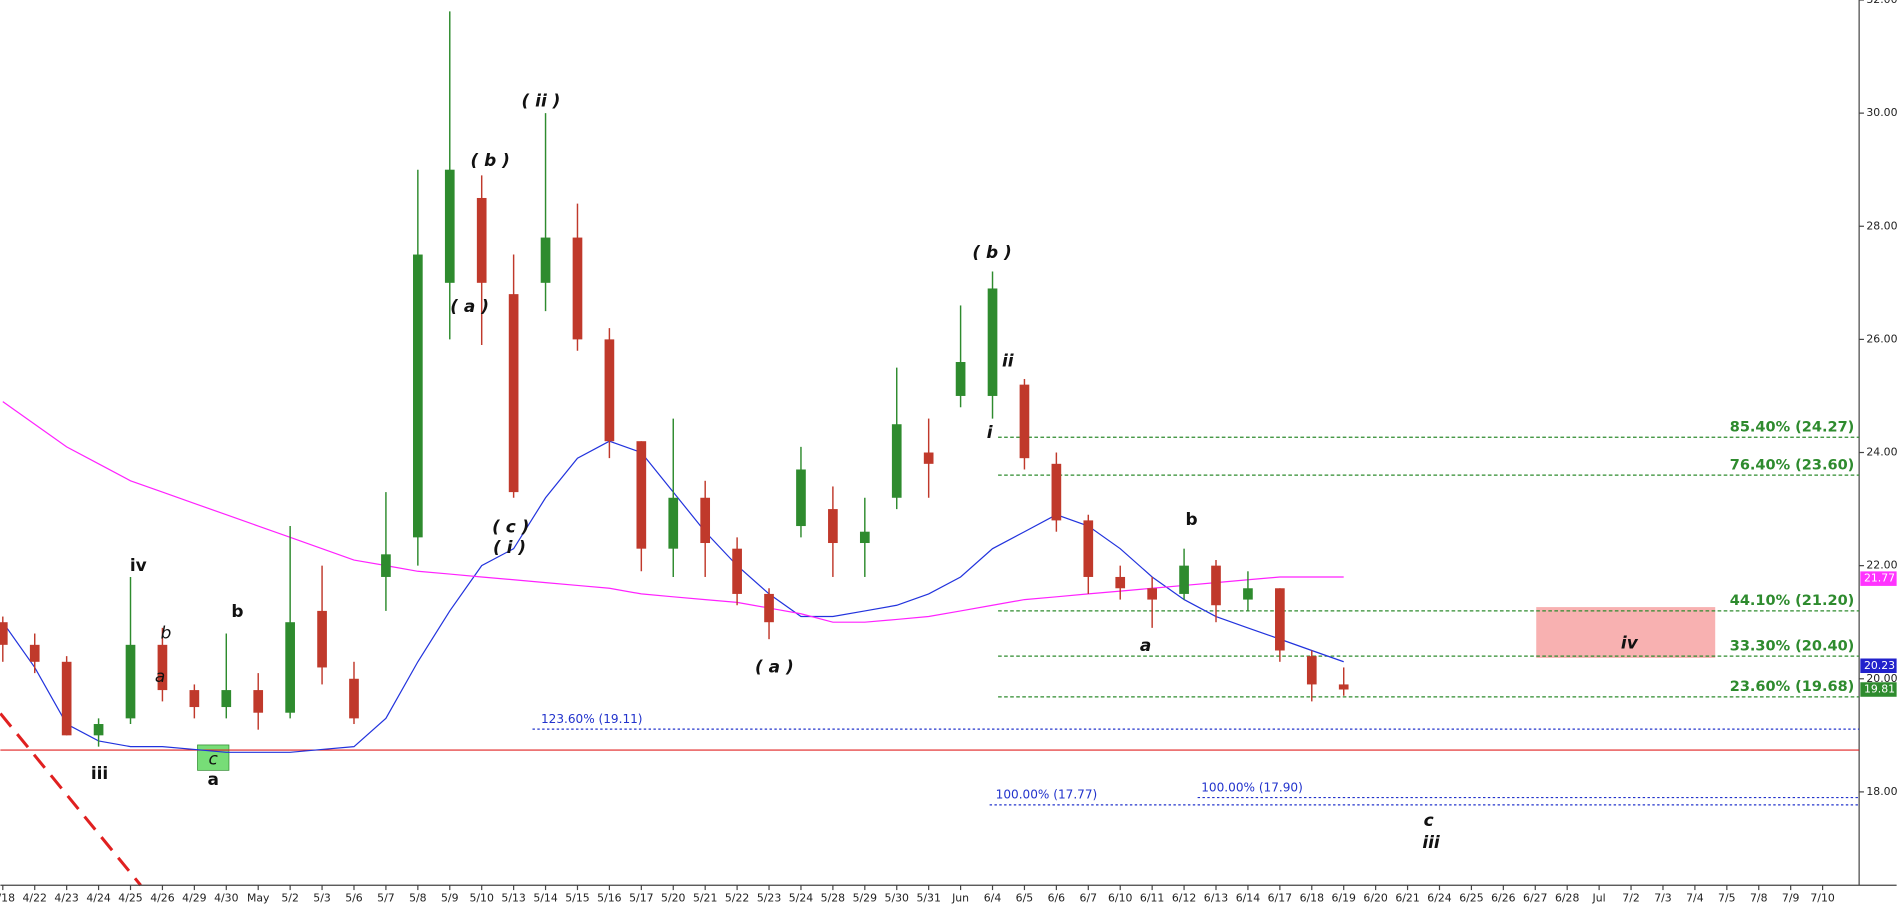 This screenshot has width=1897, height=907. I want to click on wave-label: ( b ), so click(489, 160).